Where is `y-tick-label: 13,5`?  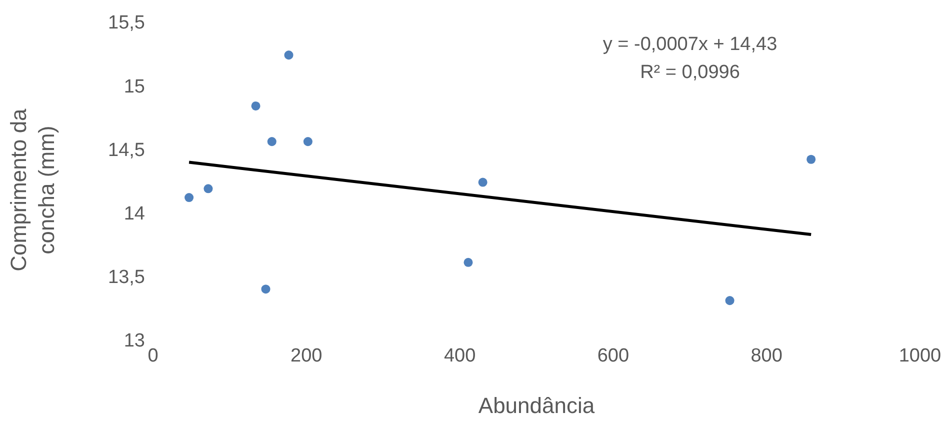 y-tick-label: 13,5 is located at coordinates (126, 277).